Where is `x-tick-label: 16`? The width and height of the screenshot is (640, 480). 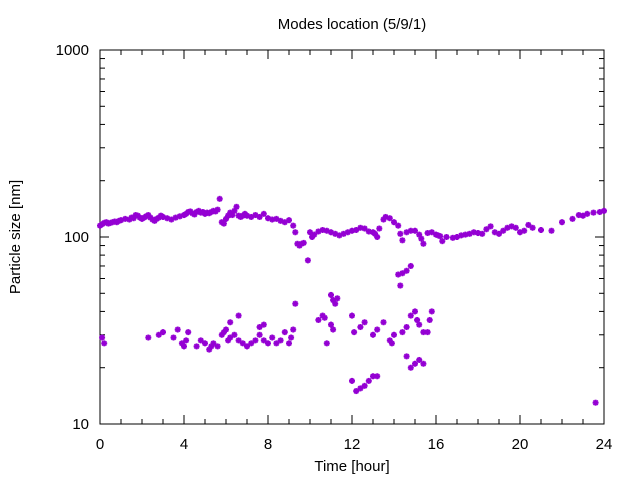 x-tick-label: 16 is located at coordinates (436, 444).